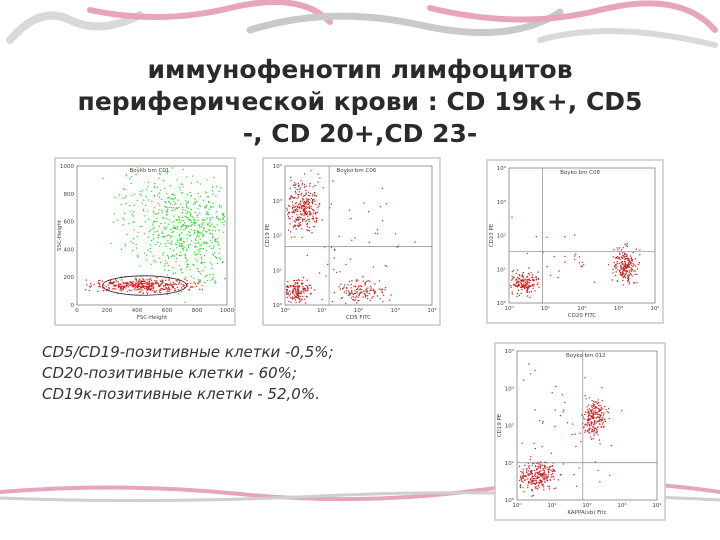  Describe the element at coordinates (321, 310) in the screenshot. I see `x-tick-label: 10¹` at that location.